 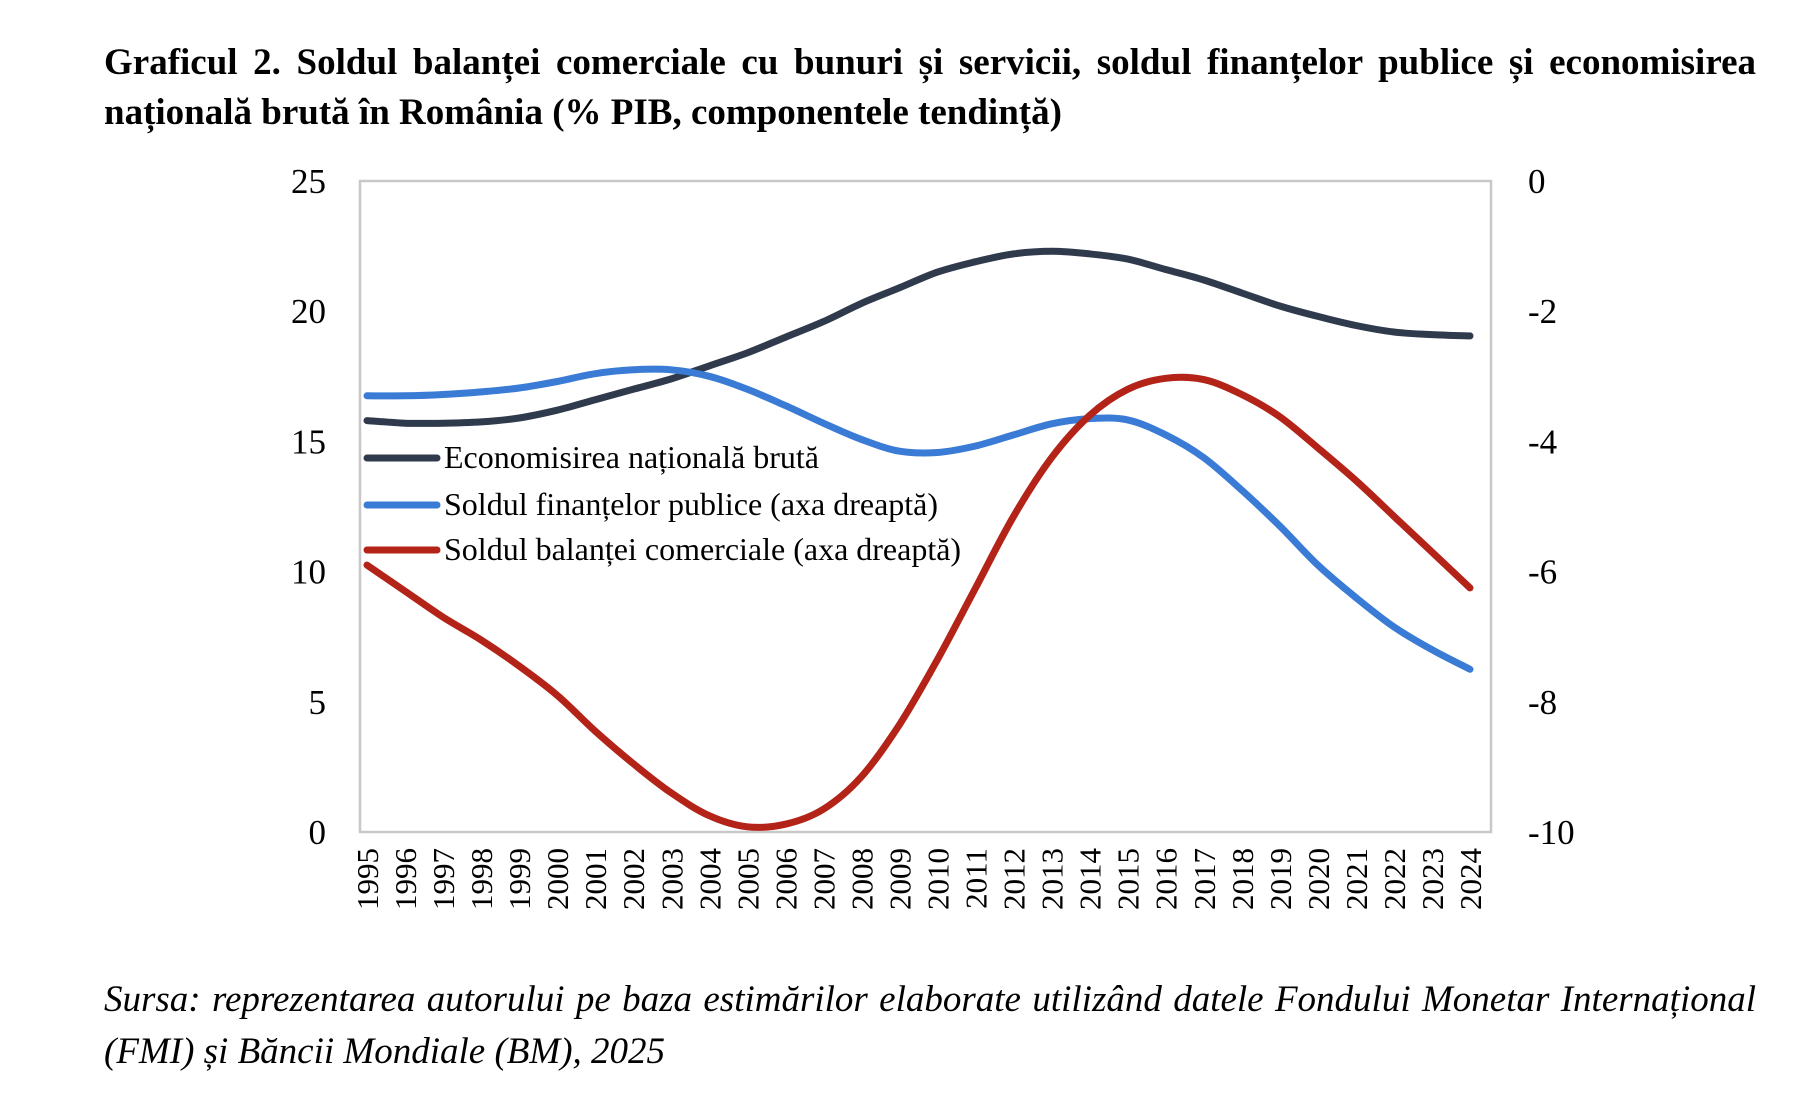 What do you see at coordinates (1014, 879) in the screenshot?
I see `x-axis-tick-label: 2012` at bounding box center [1014, 879].